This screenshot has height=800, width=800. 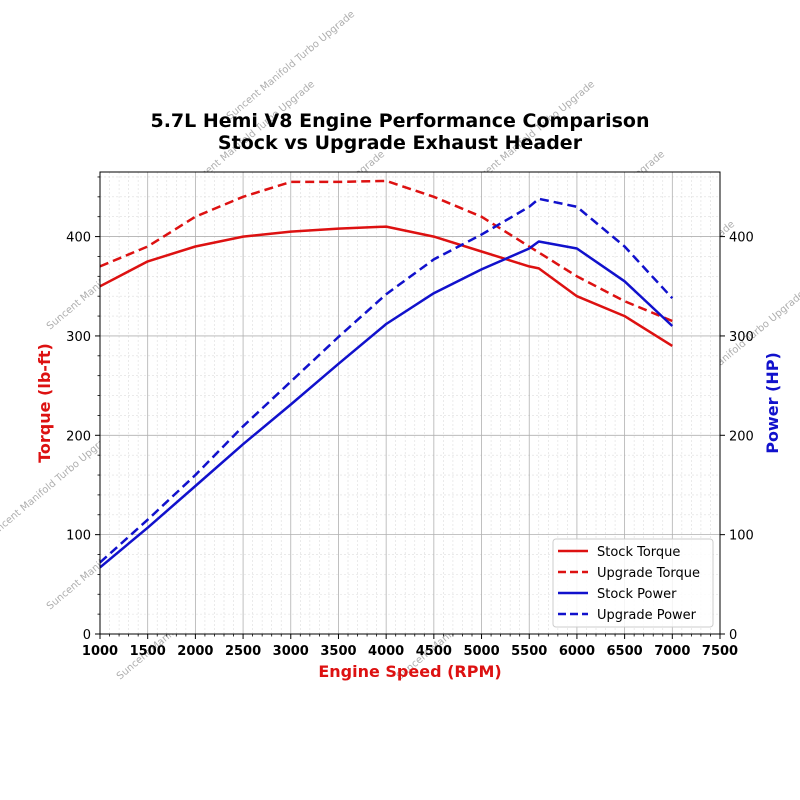 What do you see at coordinates (243, 651) in the screenshot?
I see `x-tick-label: 2500` at bounding box center [243, 651].